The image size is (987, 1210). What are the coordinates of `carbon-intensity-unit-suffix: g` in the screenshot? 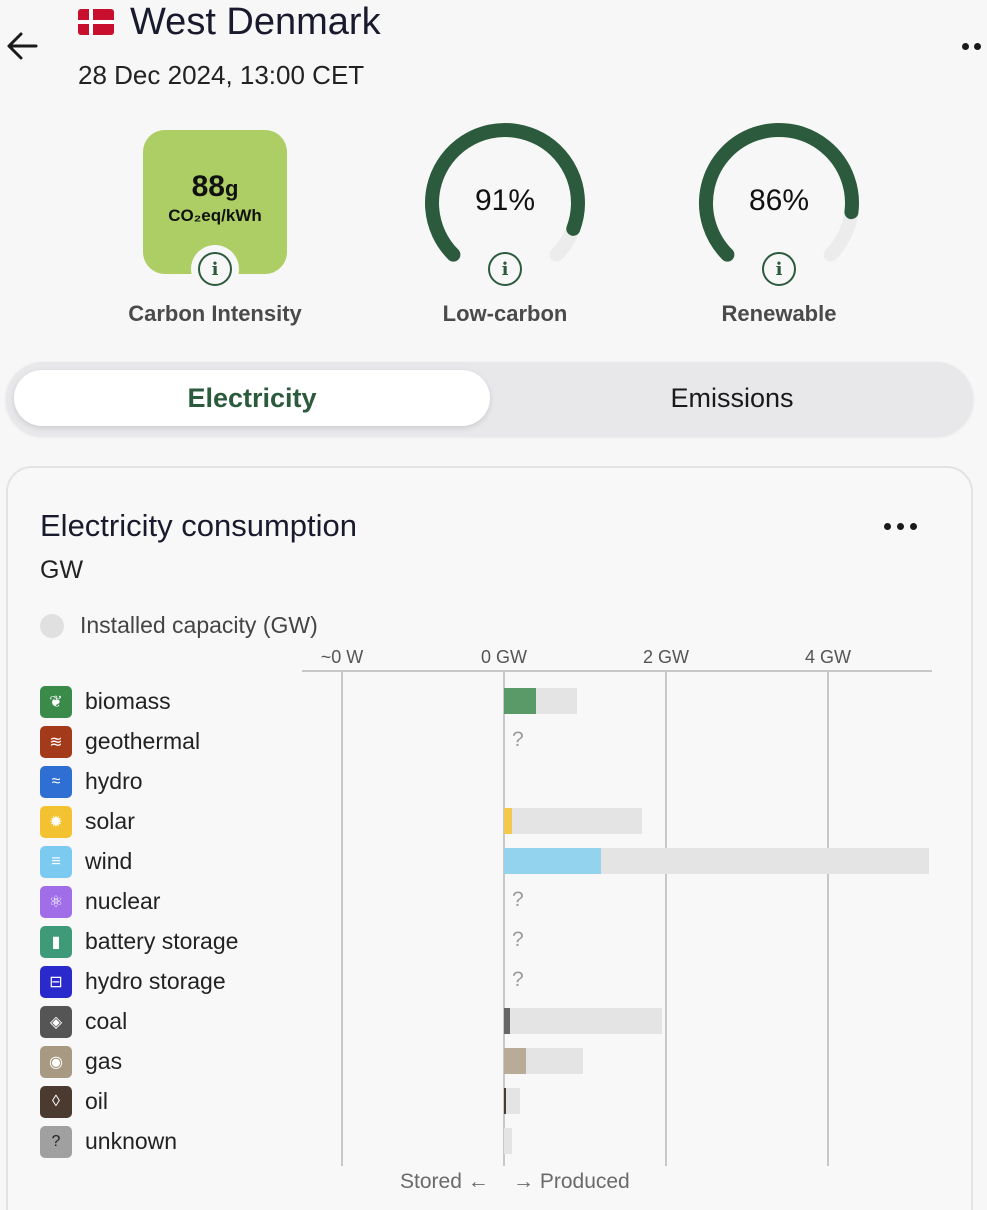 It's located at (231, 188).